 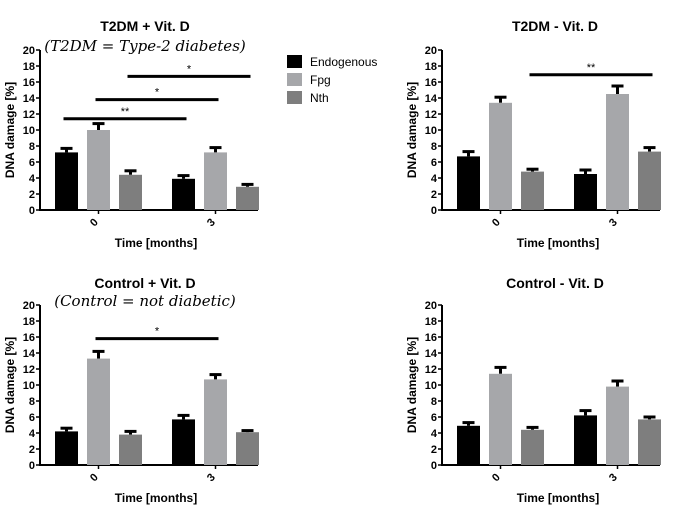 What do you see at coordinates (555, 26) in the screenshot?
I see `chart-title: T2DM - Vit. D` at bounding box center [555, 26].